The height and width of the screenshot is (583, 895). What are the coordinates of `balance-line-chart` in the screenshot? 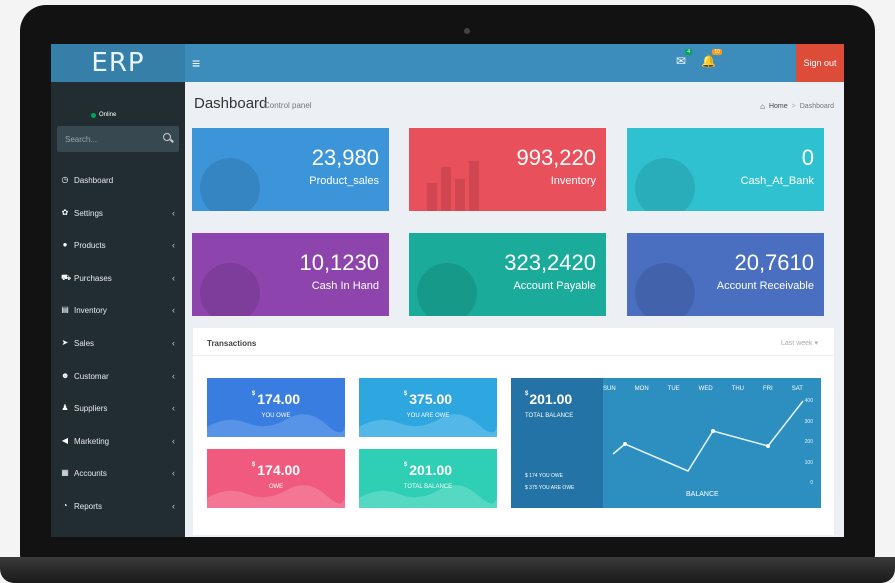 It's located at (708, 436).